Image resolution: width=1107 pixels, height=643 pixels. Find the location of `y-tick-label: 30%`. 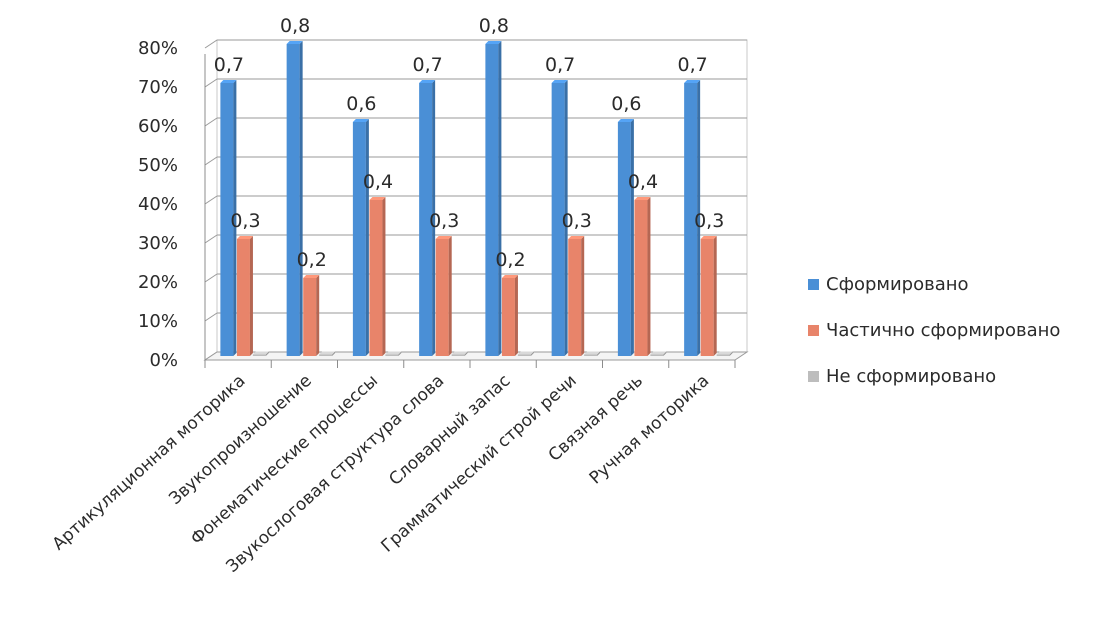

y-tick-label: 30% is located at coordinates (158, 243).